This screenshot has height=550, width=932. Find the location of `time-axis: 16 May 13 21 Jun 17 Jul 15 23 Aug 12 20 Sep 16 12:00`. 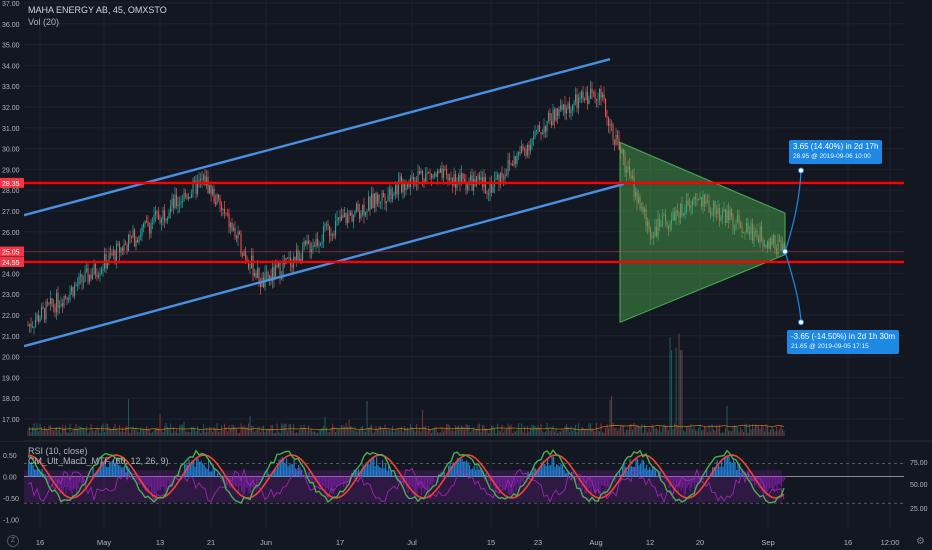

time-axis: 16 May 13 21 Jun 17 Jul 15 23 Aug 12 20 Sep 16 12:00 is located at coordinates (468, 542).